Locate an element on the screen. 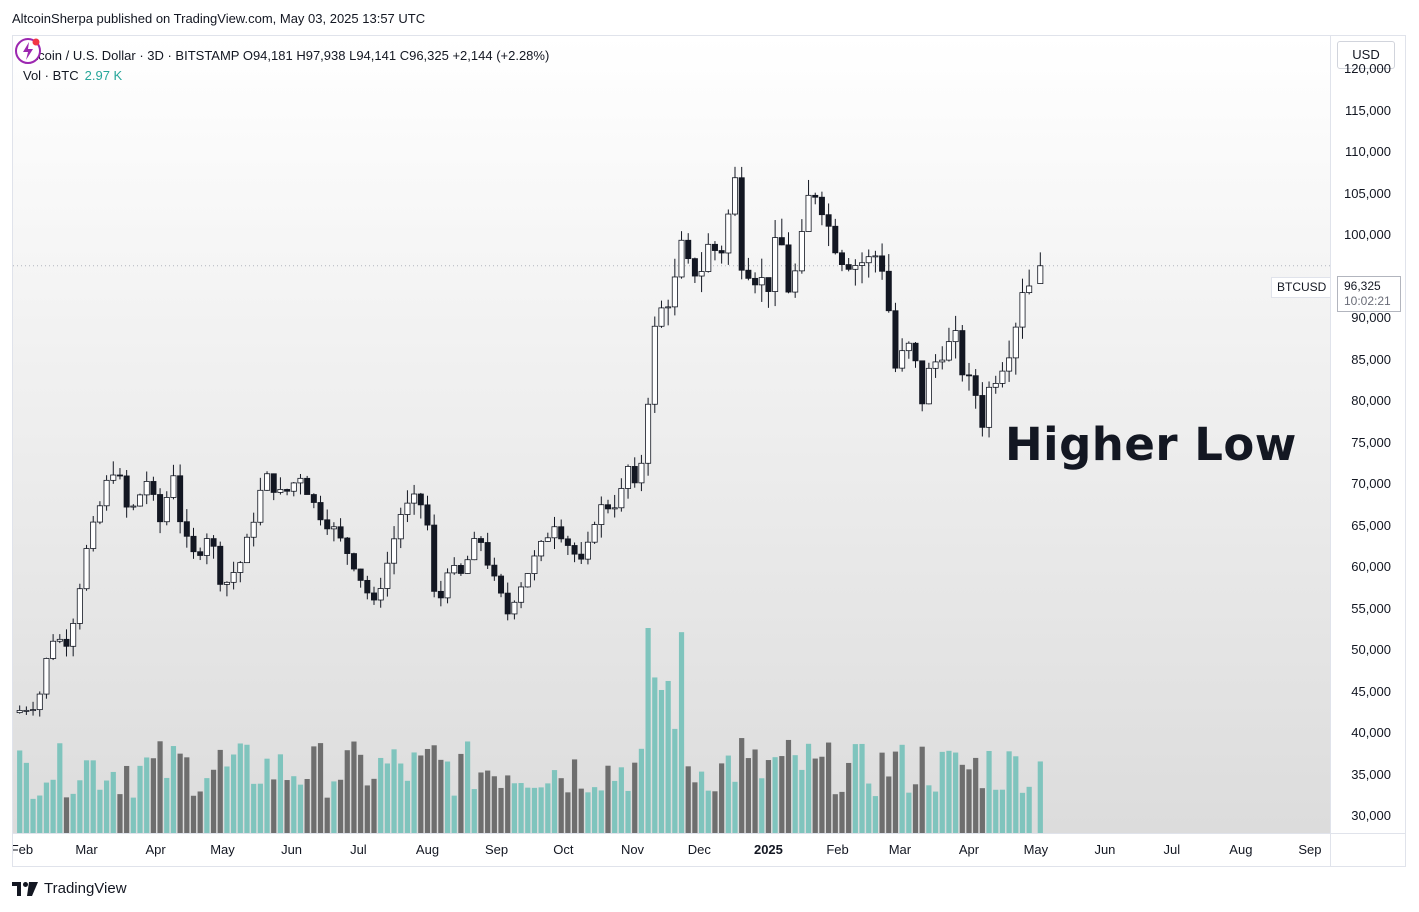 The width and height of the screenshot is (1419, 912). higher-low-annotation: Higher Low is located at coordinates (1151, 444).